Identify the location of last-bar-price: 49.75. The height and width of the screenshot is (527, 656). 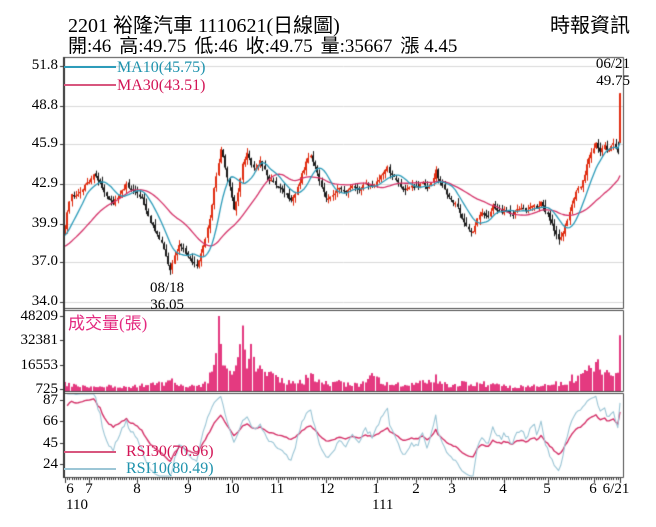
(613, 81).